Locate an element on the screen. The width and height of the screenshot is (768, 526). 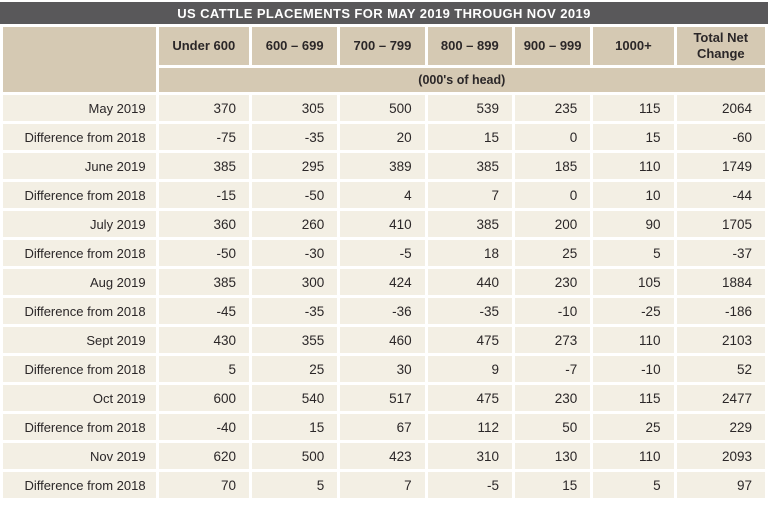
value-cell: -186 is located at coordinates (720, 311).